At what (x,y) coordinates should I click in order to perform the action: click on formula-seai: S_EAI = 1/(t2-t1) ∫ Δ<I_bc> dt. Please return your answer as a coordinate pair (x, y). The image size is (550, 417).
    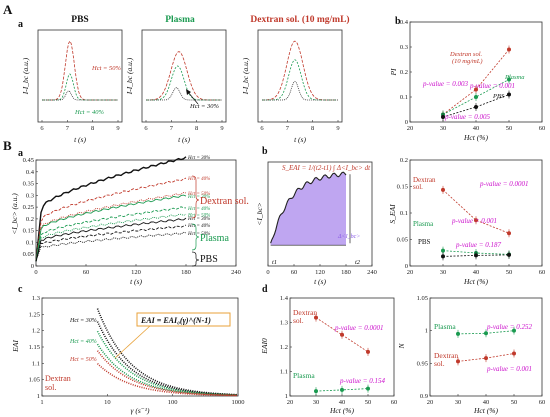
    Looking at the image, I should click on (326, 168).